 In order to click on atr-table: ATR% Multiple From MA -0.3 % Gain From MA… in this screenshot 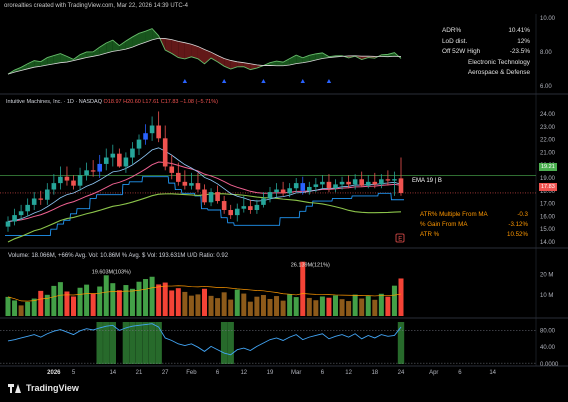, I will do `click(474, 225)`.